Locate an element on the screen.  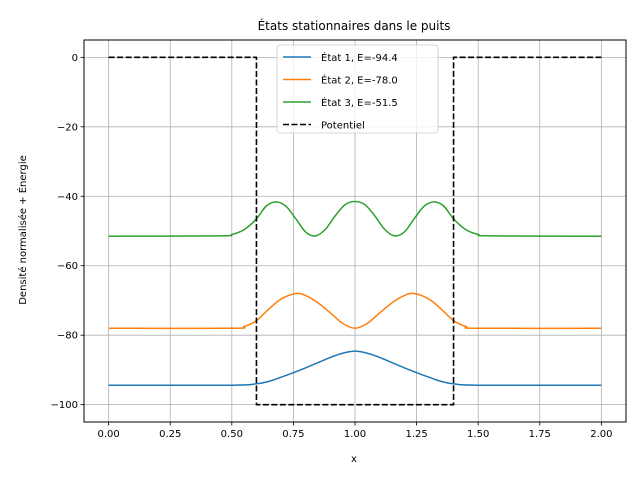
legend-label: État 2, E=-78.0 is located at coordinates (359, 80).